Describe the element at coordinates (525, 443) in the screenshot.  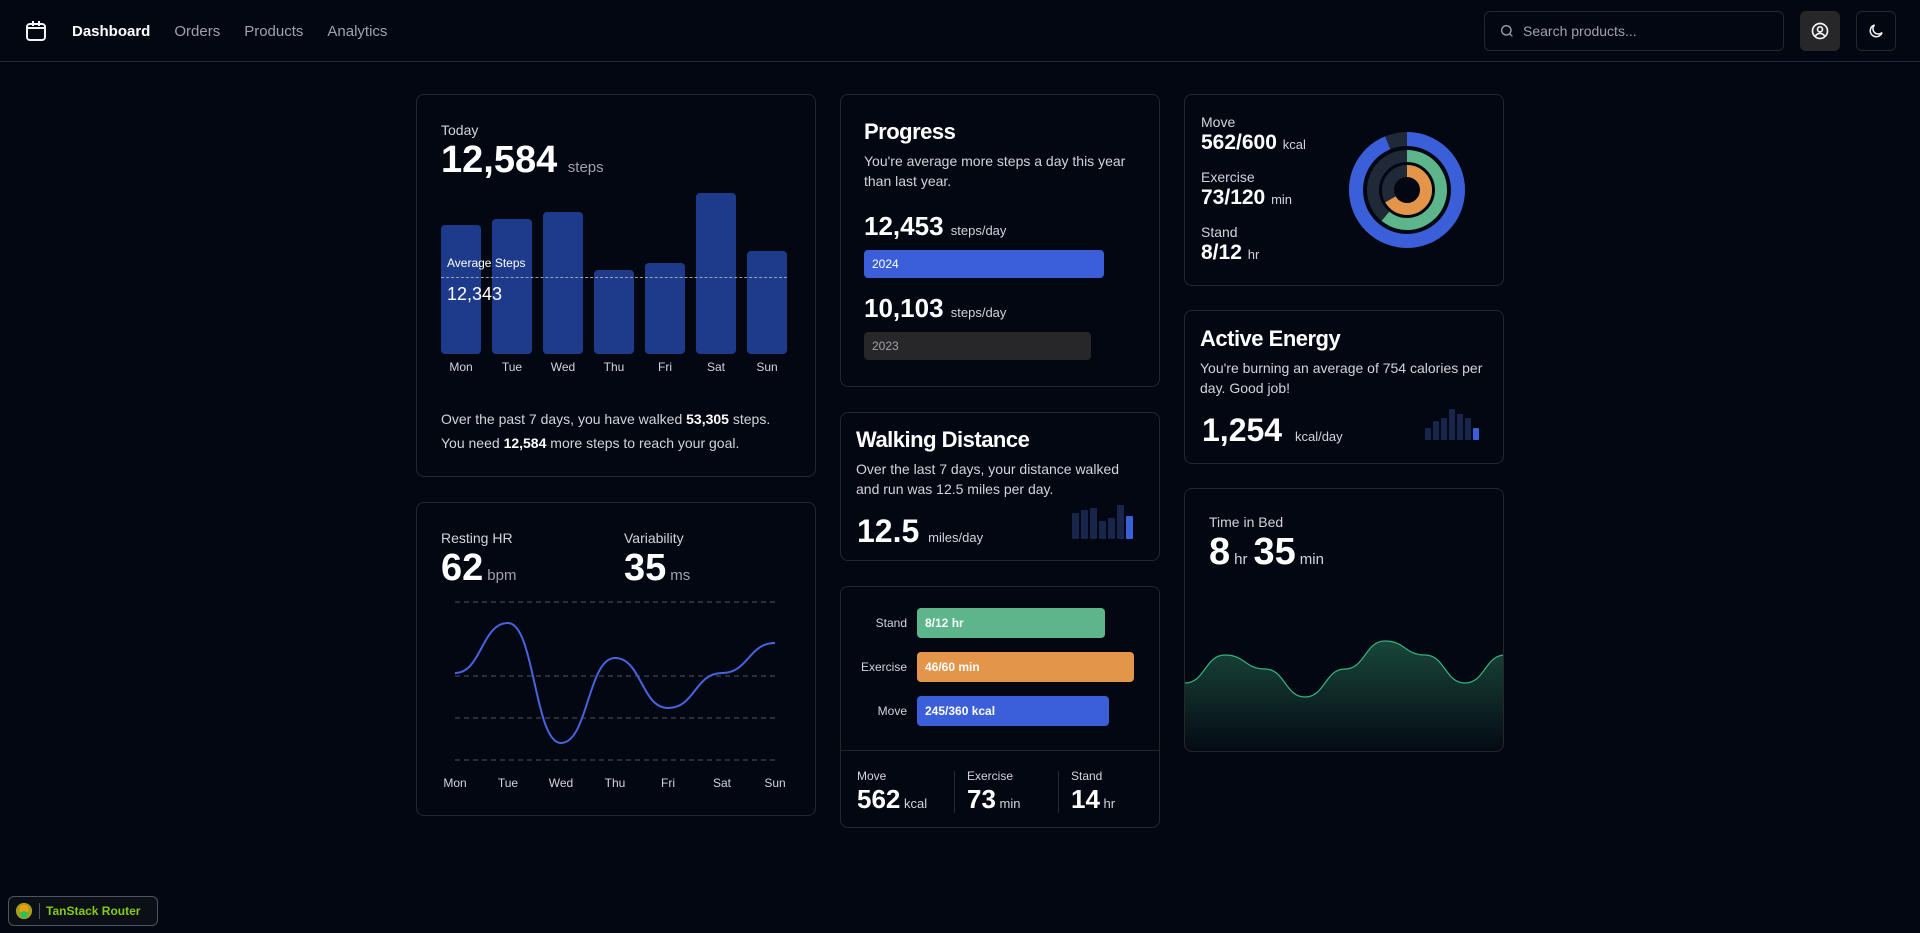
I see `goal-value: 12,584` at that location.